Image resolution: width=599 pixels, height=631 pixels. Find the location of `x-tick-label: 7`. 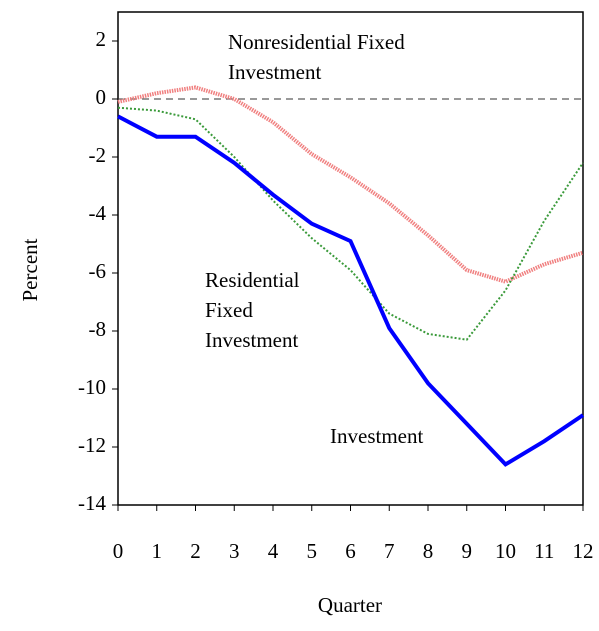

x-tick-label: 7 is located at coordinates (389, 551).